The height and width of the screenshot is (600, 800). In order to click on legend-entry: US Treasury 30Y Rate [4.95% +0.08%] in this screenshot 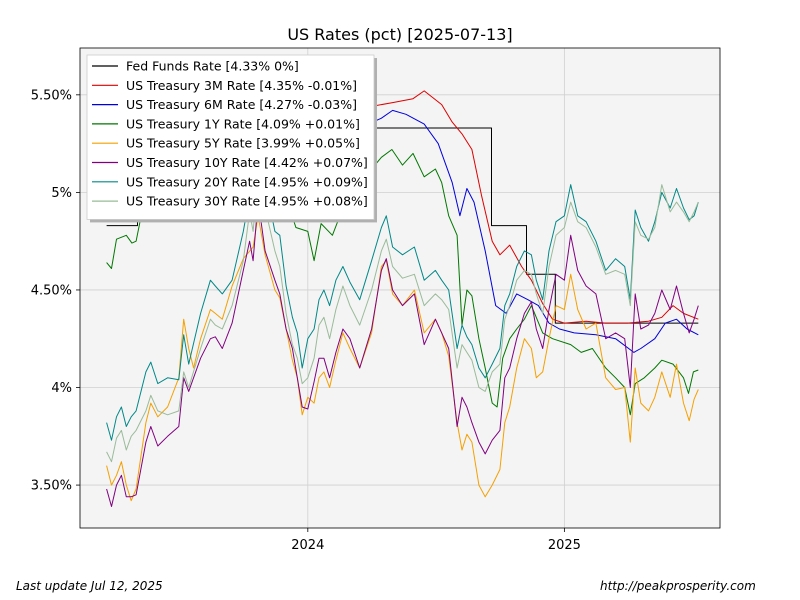, I will do `click(247, 201)`.